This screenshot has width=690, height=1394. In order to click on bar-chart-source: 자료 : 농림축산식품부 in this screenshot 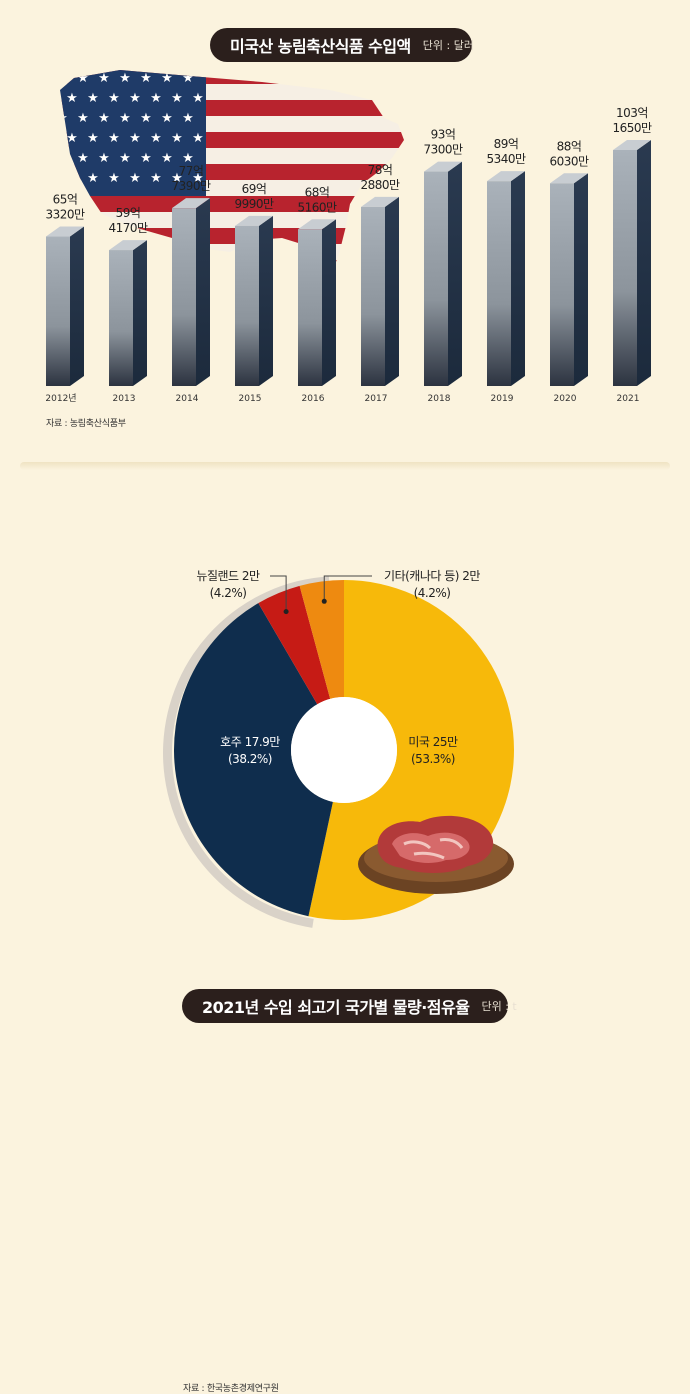, I will do `click(86, 424)`.